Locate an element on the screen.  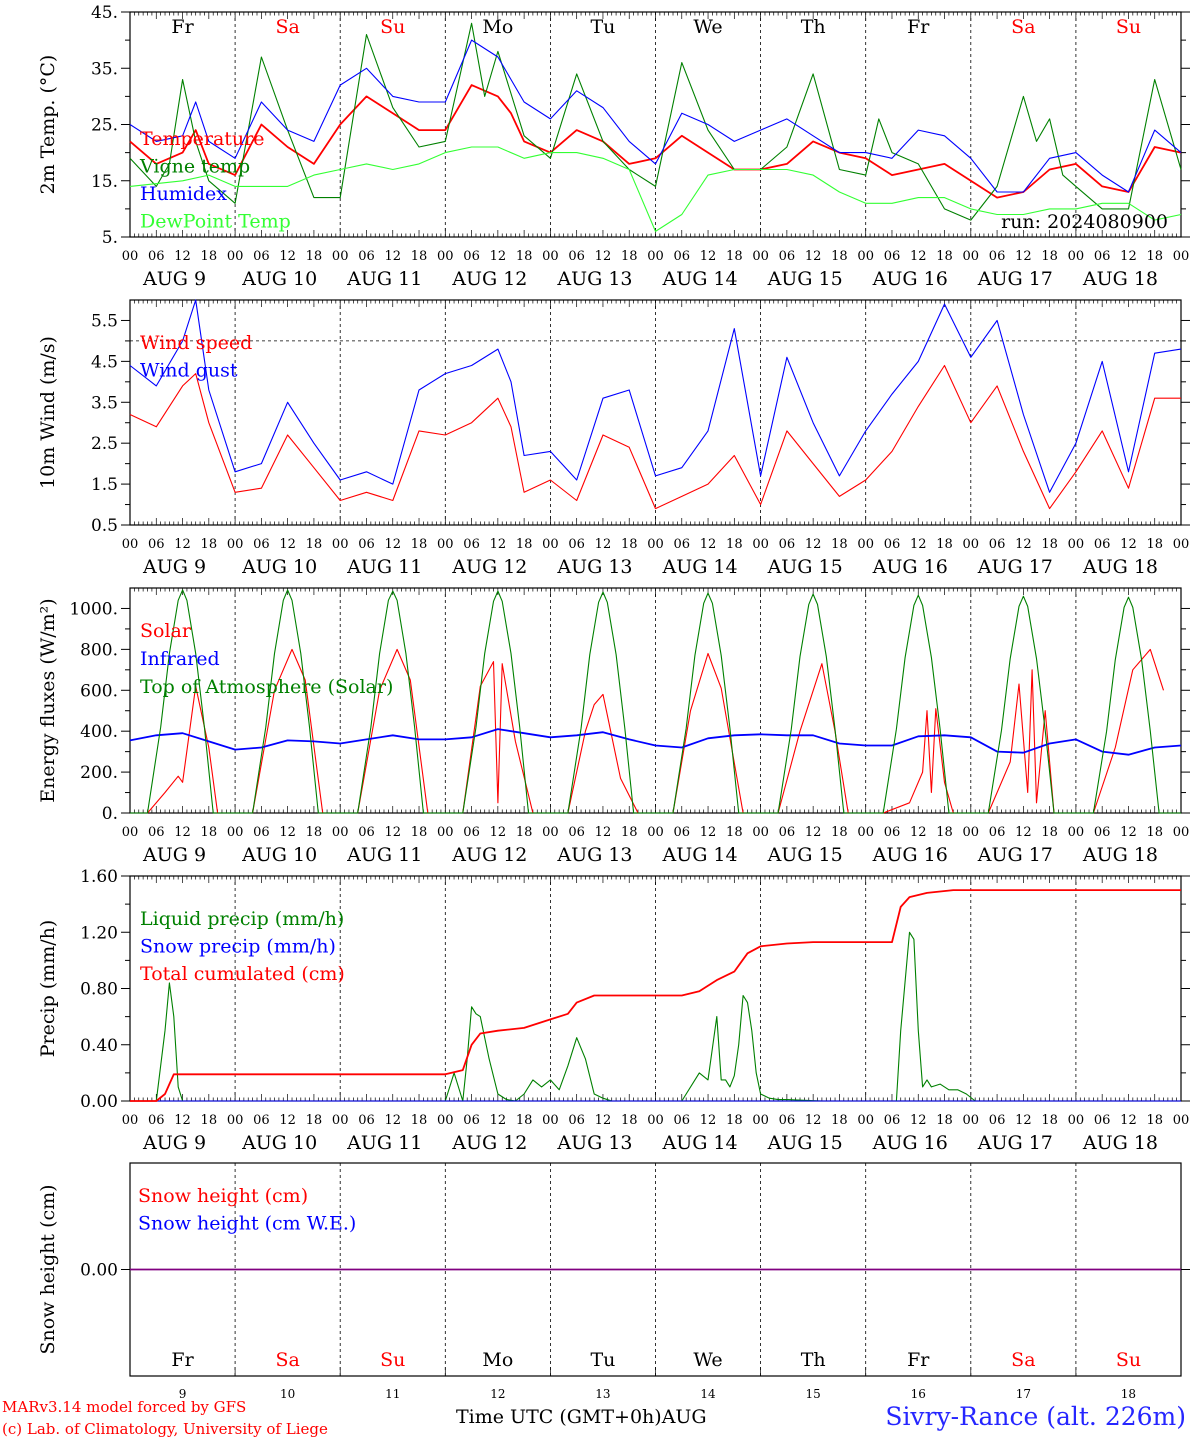
y-axis-title: Snow height (cm) is located at coordinates (48, 1269).